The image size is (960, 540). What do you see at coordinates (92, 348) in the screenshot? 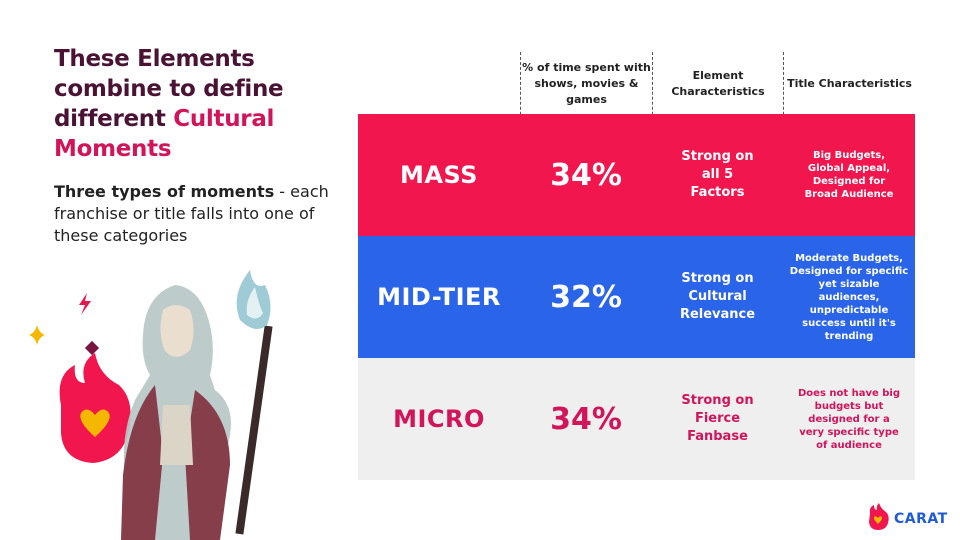
I see `diamond-icon` at bounding box center [92, 348].